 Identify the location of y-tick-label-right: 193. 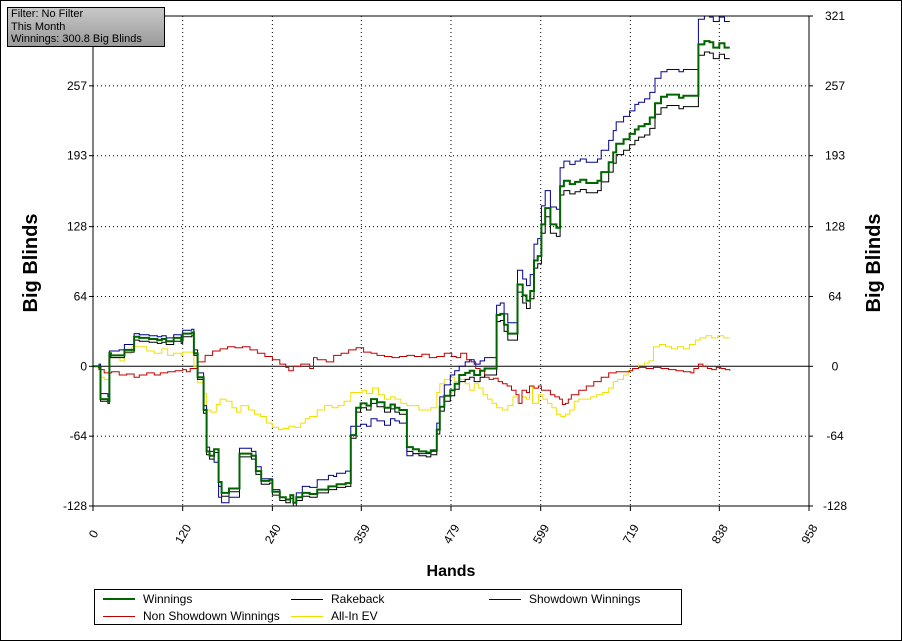
(835, 156).